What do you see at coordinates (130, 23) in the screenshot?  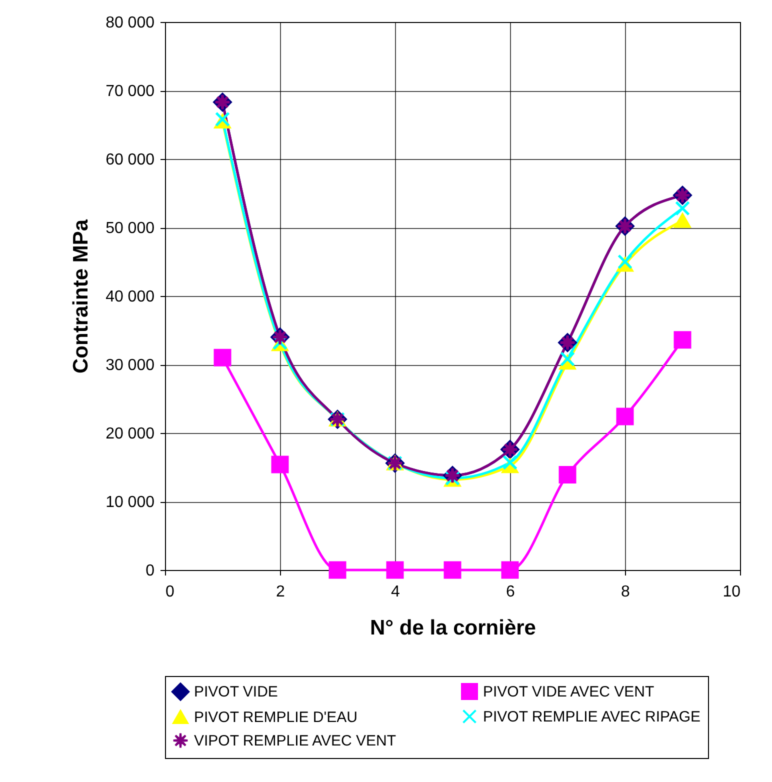 I see `y-tick-label: 80 000` at bounding box center [130, 23].